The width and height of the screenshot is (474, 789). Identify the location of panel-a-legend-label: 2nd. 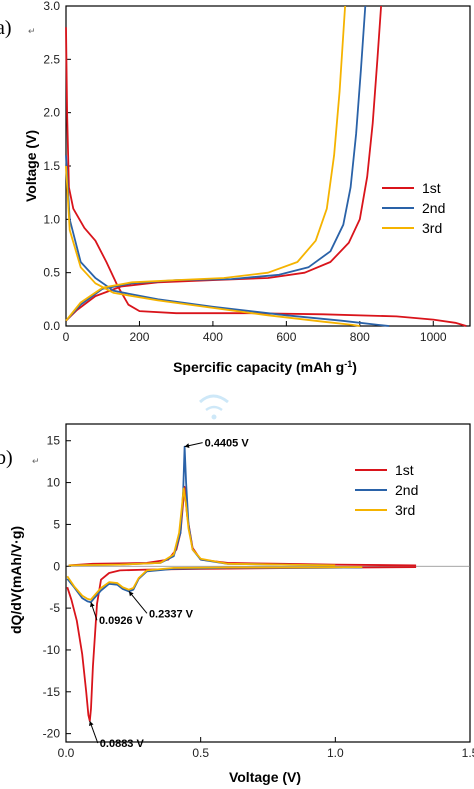
(433, 208).